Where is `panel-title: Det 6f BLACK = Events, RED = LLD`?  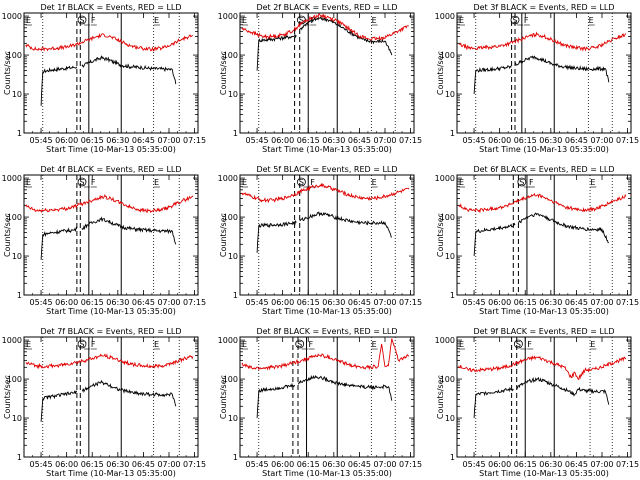
panel-title: Det 6f BLACK = Events, RED = LLD is located at coordinates (543, 169).